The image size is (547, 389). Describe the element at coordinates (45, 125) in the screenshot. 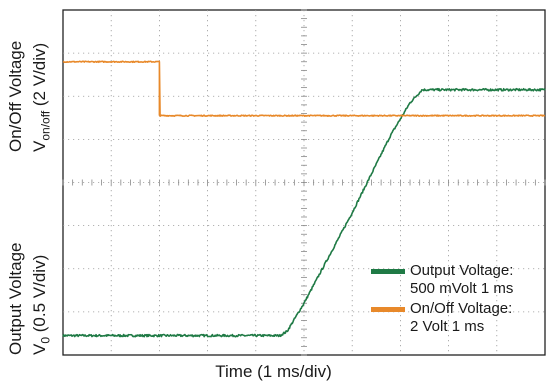

I see `y-axis-subscript-onoff: on/off` at that location.